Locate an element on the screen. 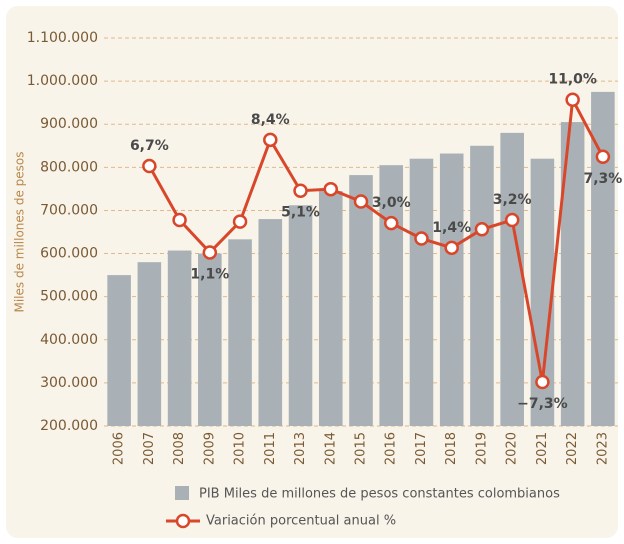 This screenshot has width=624, height=544. y-tick-label: 700.000 is located at coordinates (69, 210).